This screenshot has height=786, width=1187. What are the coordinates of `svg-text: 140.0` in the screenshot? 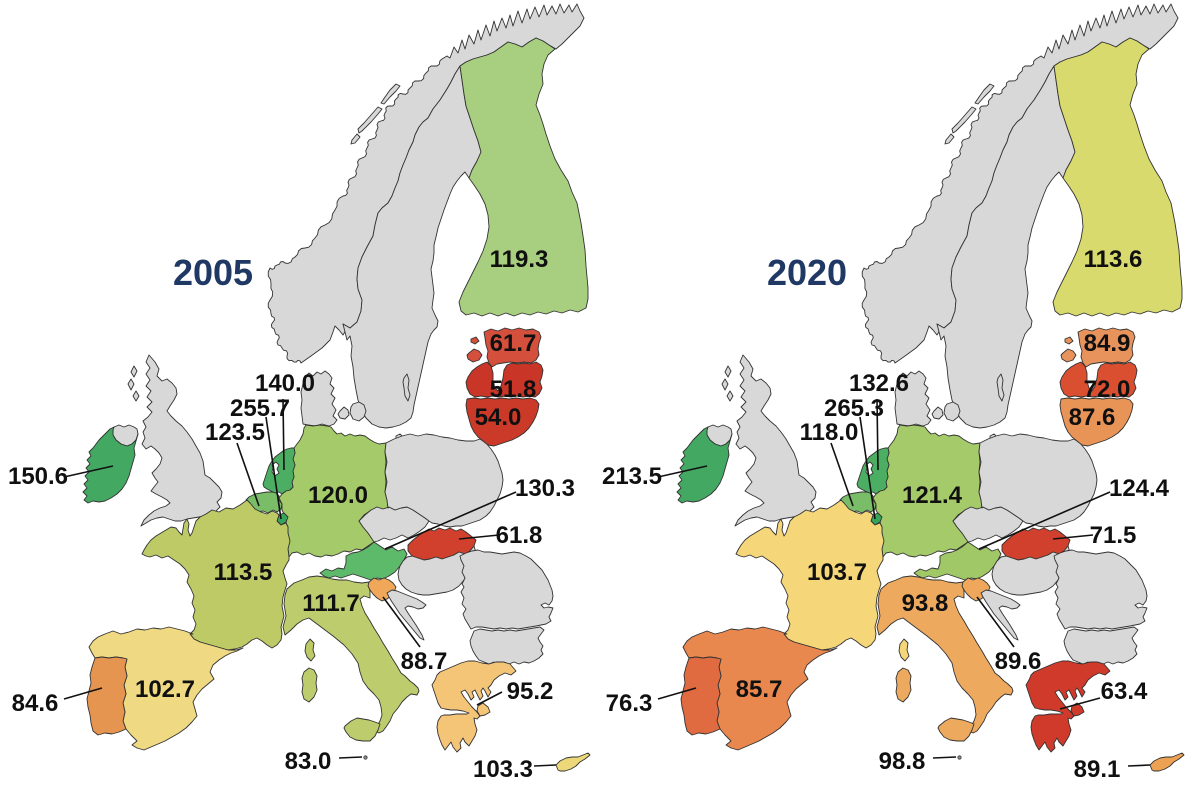 It's located at (285, 383).